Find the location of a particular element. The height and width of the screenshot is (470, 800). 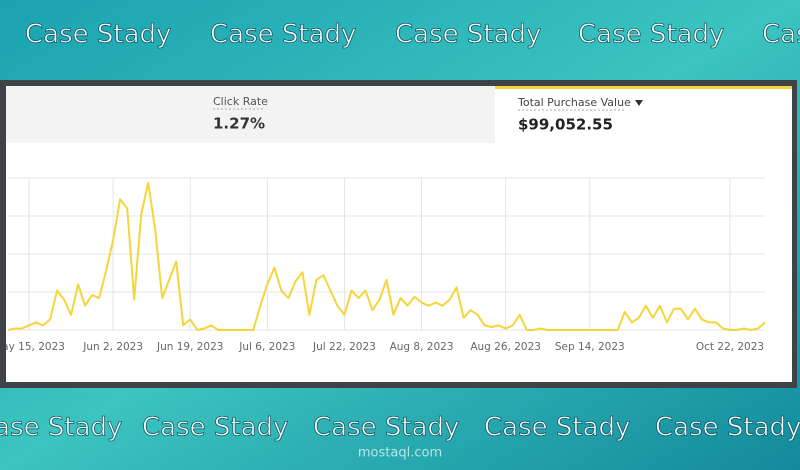

x-tick-label: May 15, 2023 is located at coordinates (32, 347).